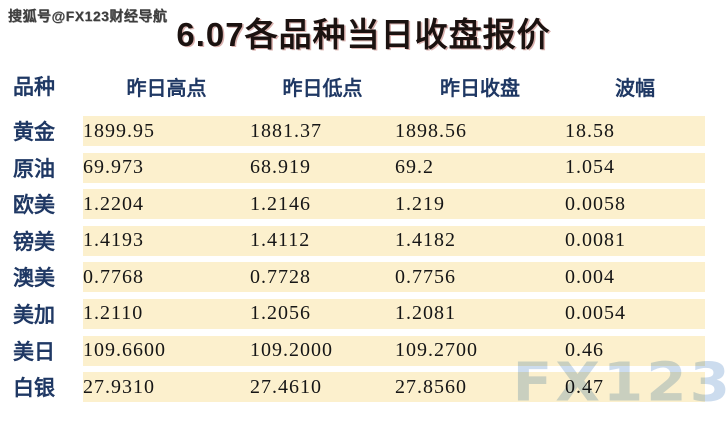 This screenshot has height=426, width=727. Describe the element at coordinates (363, 34) in the screenshot. I see `page-title: 6.07各品种当日收盘报价` at that location.